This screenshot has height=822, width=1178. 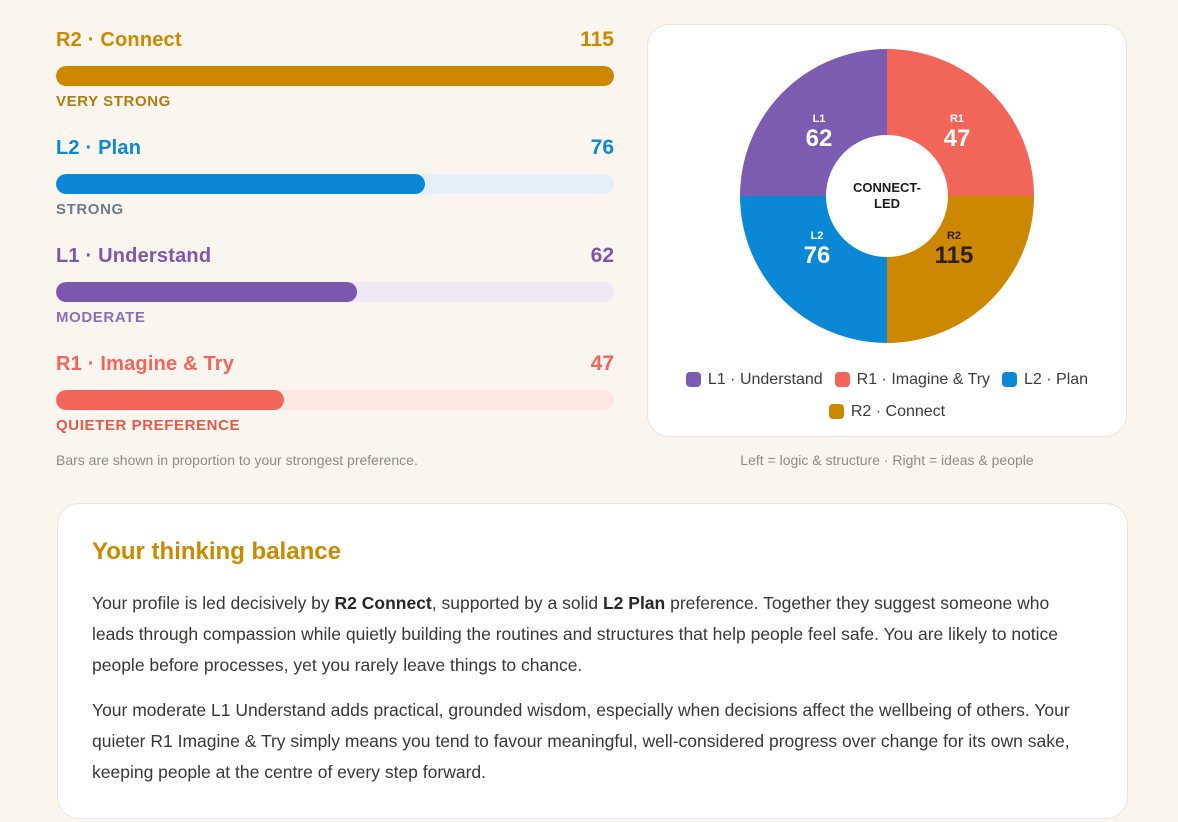 I want to click on slice-code-label: L2, so click(x=817, y=236).